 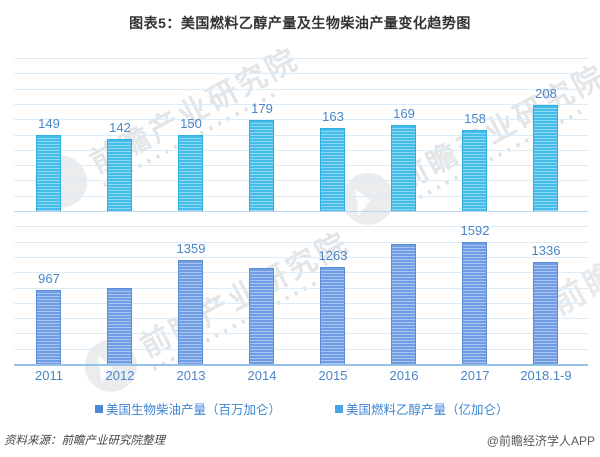 What do you see at coordinates (545, 312) in the screenshot?
I see `biodiesel-bar-2018.1-9` at bounding box center [545, 312].